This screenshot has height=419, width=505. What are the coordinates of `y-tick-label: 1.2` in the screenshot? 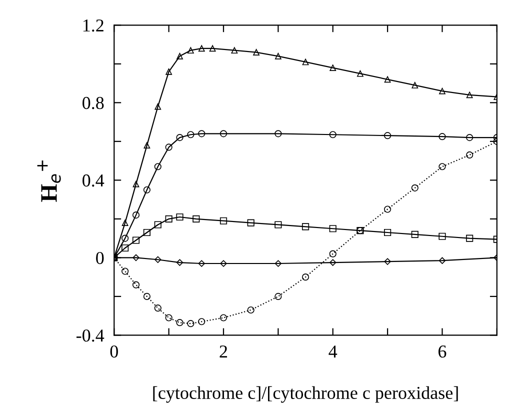 It's located at (93, 25).